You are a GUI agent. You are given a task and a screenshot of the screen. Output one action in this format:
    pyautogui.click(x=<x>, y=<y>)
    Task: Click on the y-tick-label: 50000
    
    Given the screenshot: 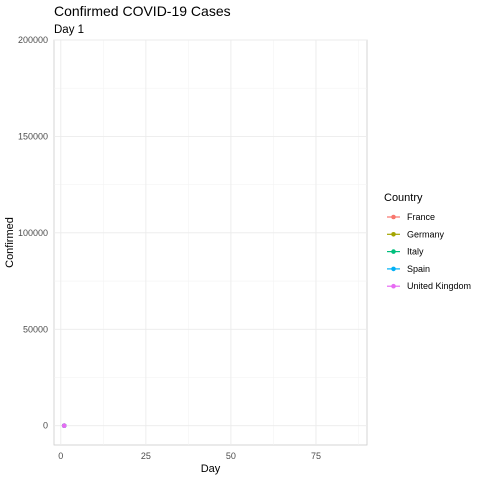 What is the action you would take?
    pyautogui.click(x=35, y=329)
    